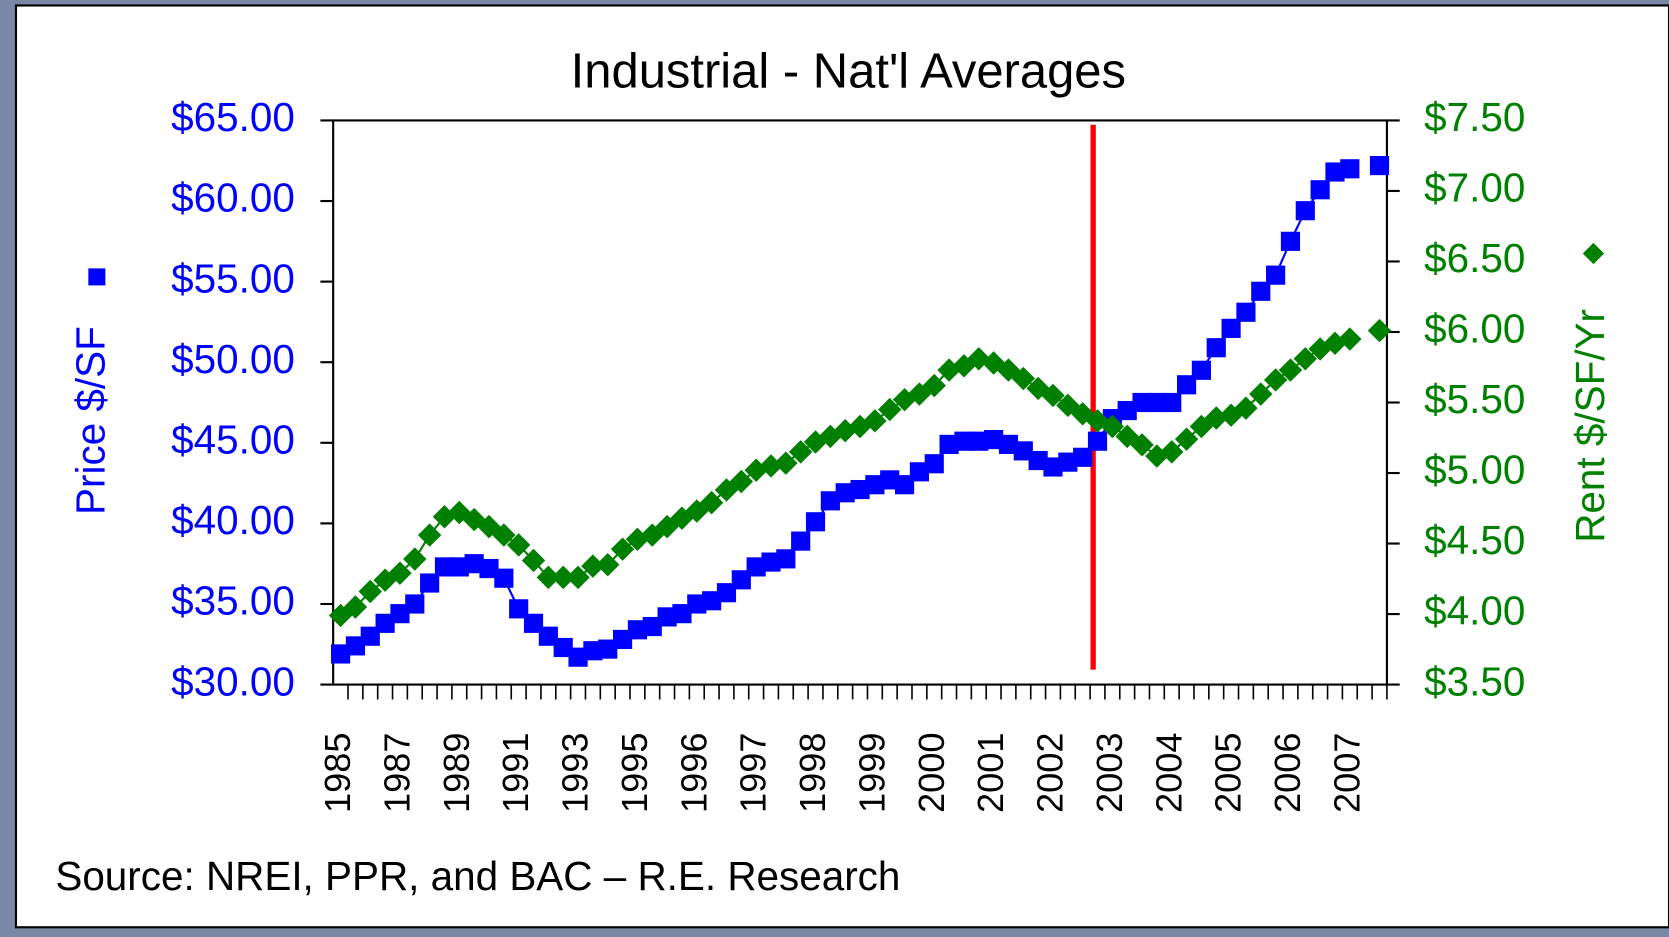 The image size is (1669, 937). I want to click on x-tick-label: 1985, so click(337, 772).